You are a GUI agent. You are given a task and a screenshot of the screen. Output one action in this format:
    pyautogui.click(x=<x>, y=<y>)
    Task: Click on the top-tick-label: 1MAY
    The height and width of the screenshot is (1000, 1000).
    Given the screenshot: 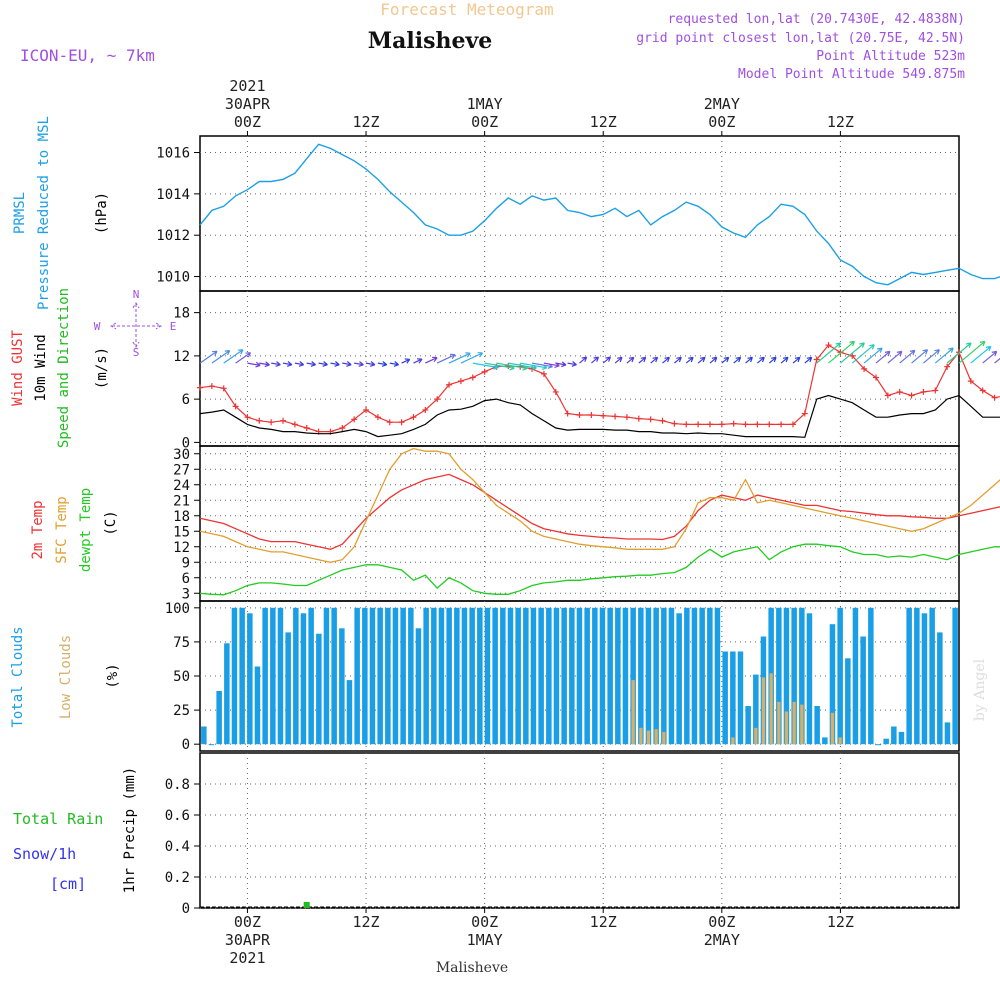 What is the action you would take?
    pyautogui.click(x=485, y=104)
    